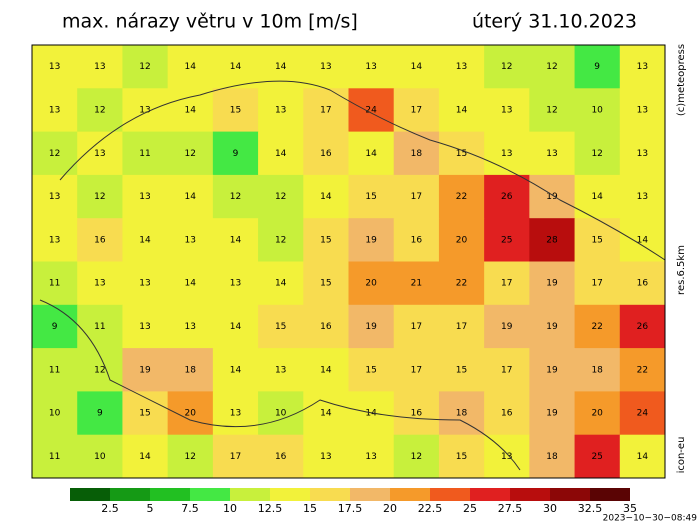  What do you see at coordinates (190, 508) in the screenshot?
I see `legend-tick-label: 7.5` at bounding box center [190, 508].